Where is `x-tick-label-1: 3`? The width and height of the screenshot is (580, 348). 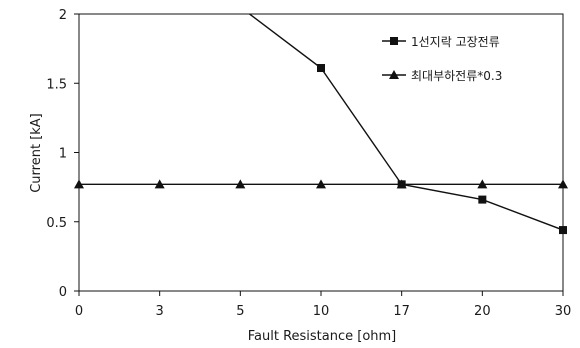 x-tick-label-1: 3 is located at coordinates (160, 311).